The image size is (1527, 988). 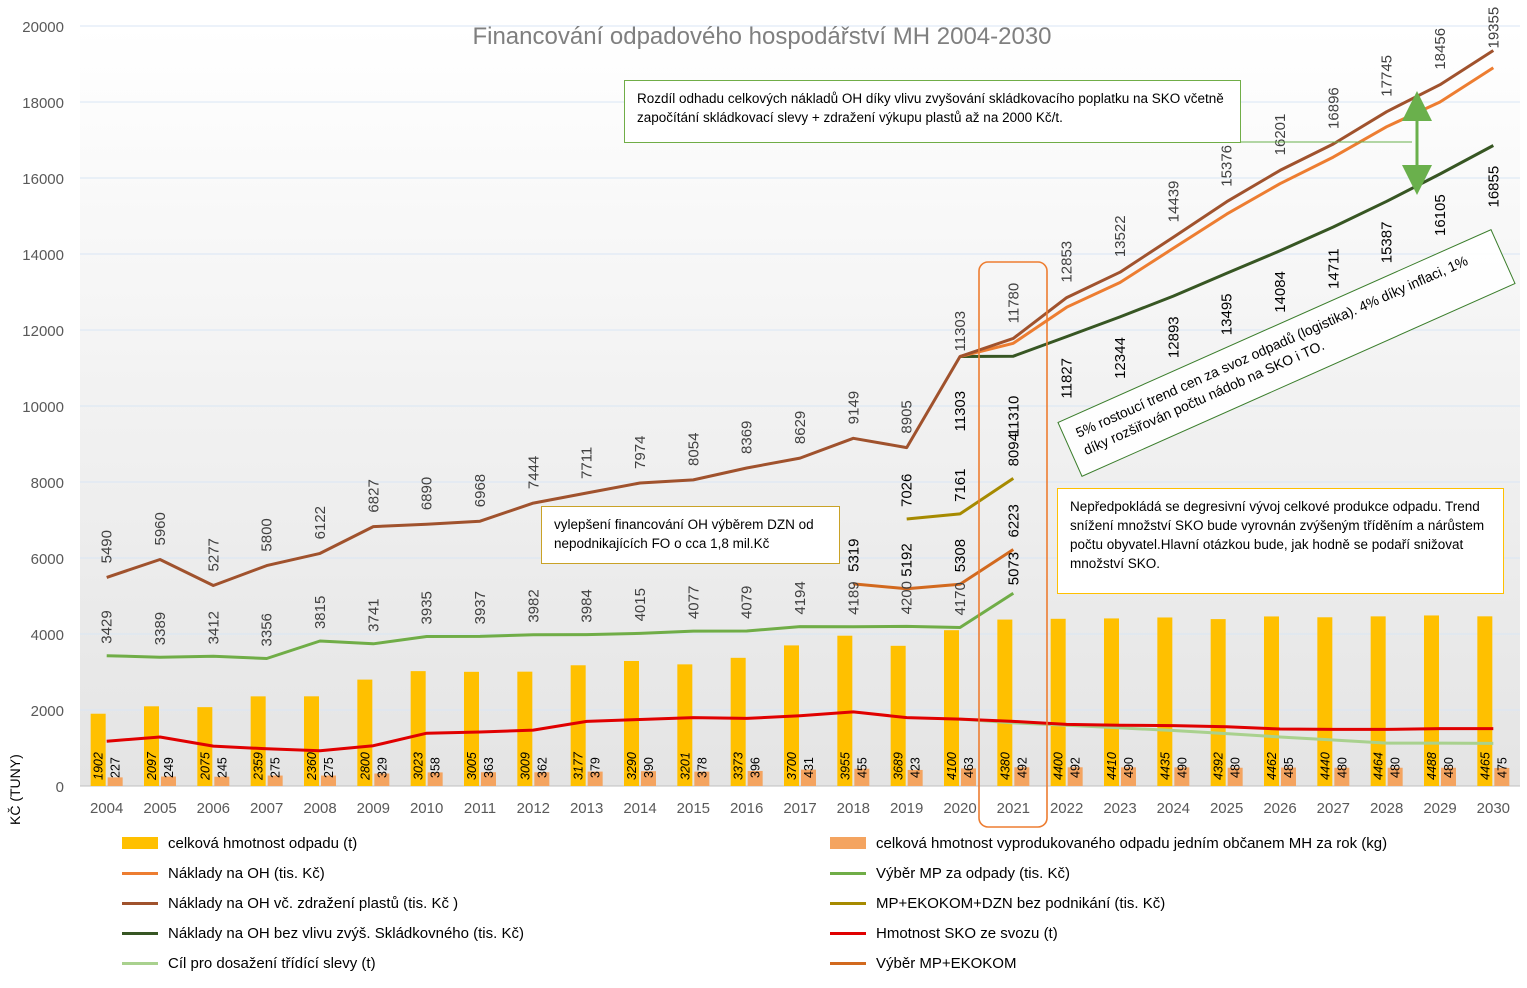 What do you see at coordinates (1333, 808) in the screenshot?
I see `x-tick-label: 2027` at bounding box center [1333, 808].